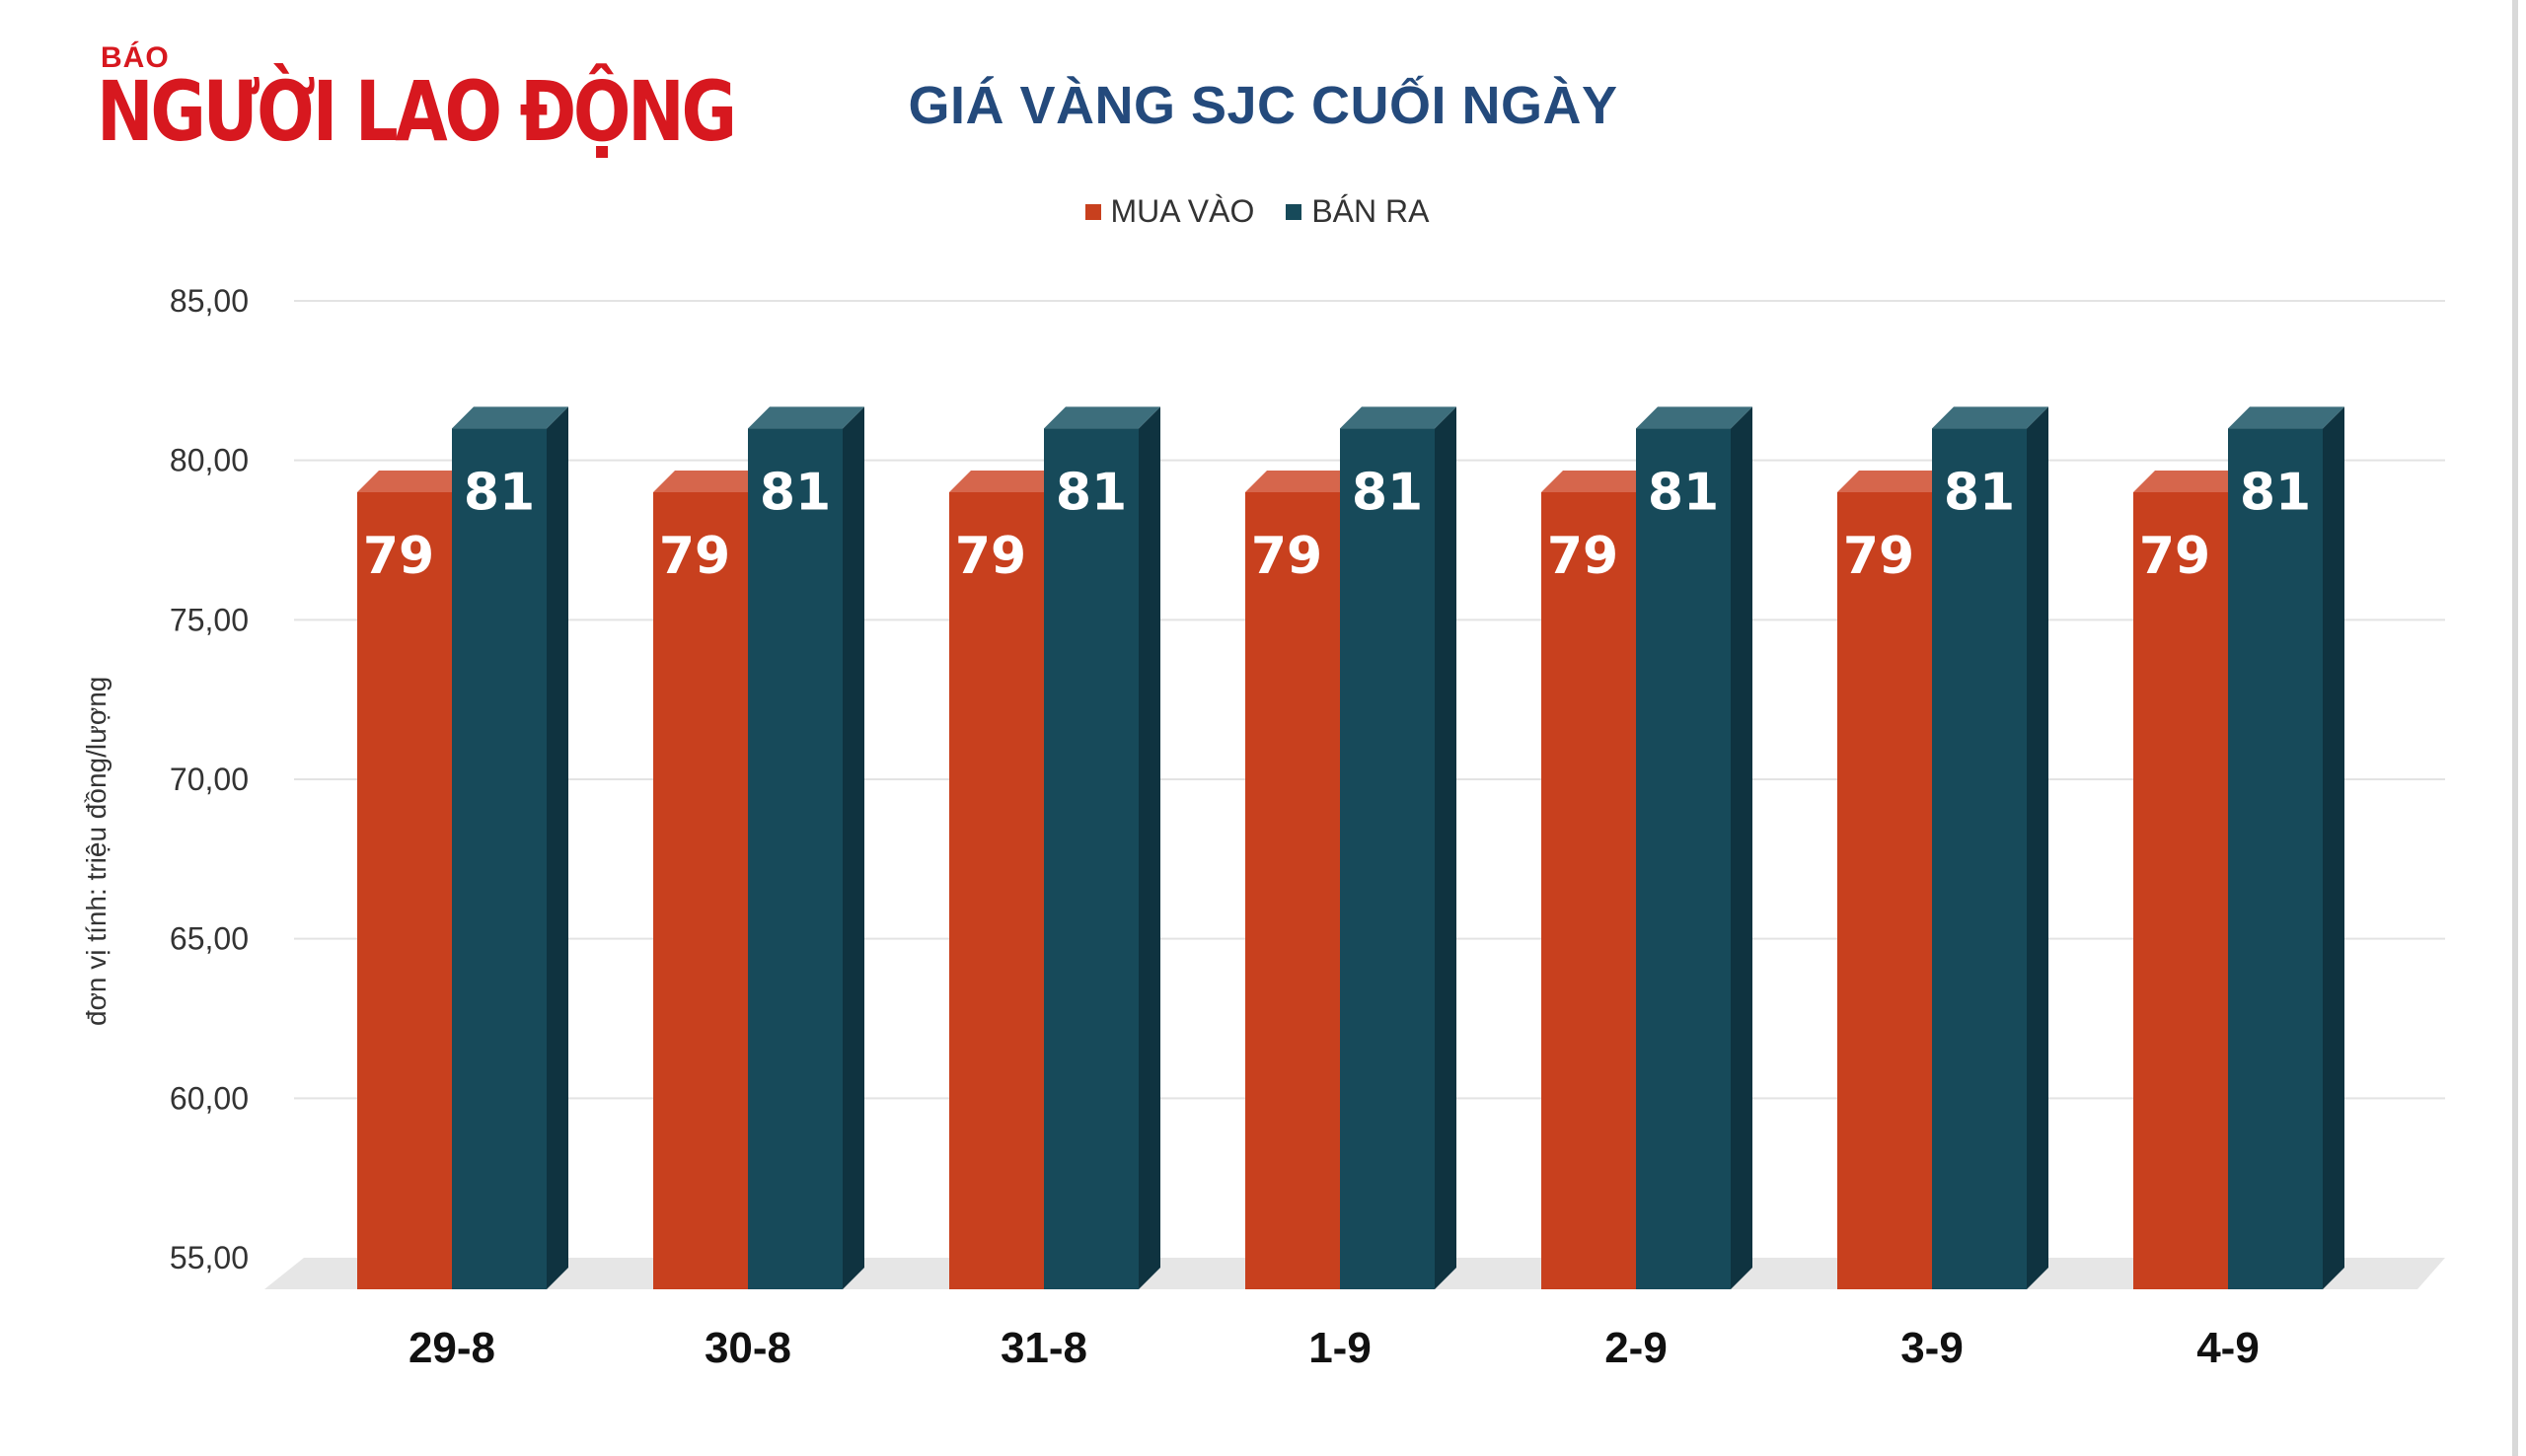  Describe the element at coordinates (1932, 1348) in the screenshot. I see `x-tick-label: 3-9` at that location.